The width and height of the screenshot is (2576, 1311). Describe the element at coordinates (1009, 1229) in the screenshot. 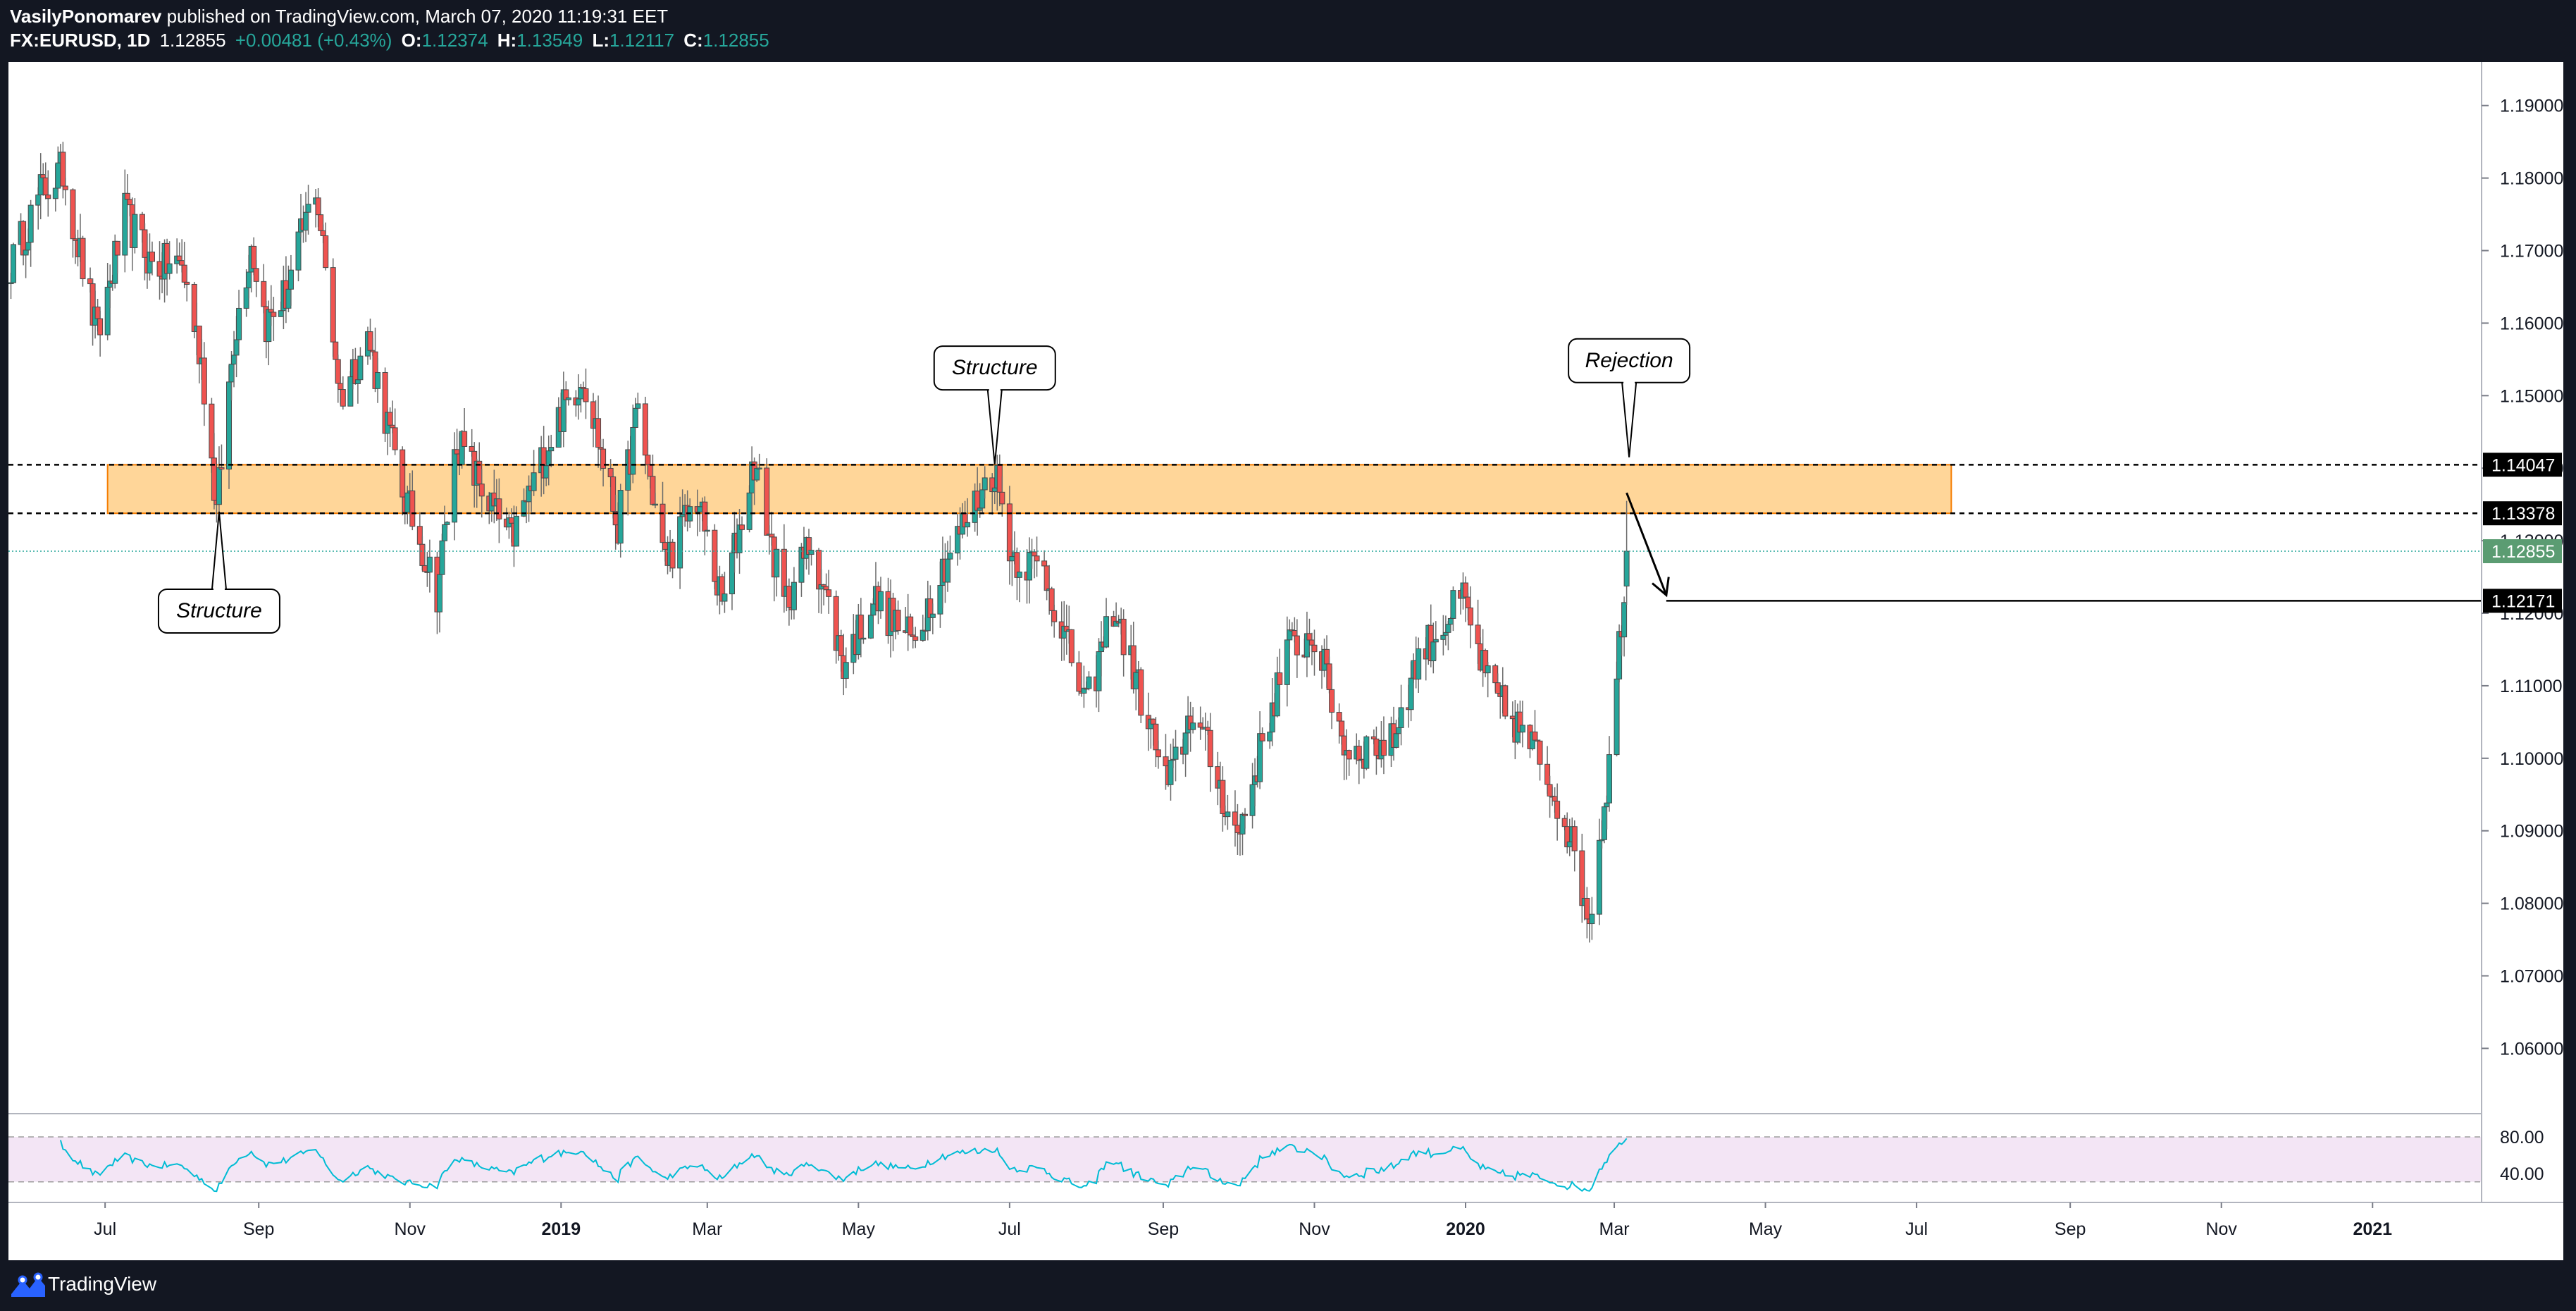

I see `time-tick-label: Jul` at that location.